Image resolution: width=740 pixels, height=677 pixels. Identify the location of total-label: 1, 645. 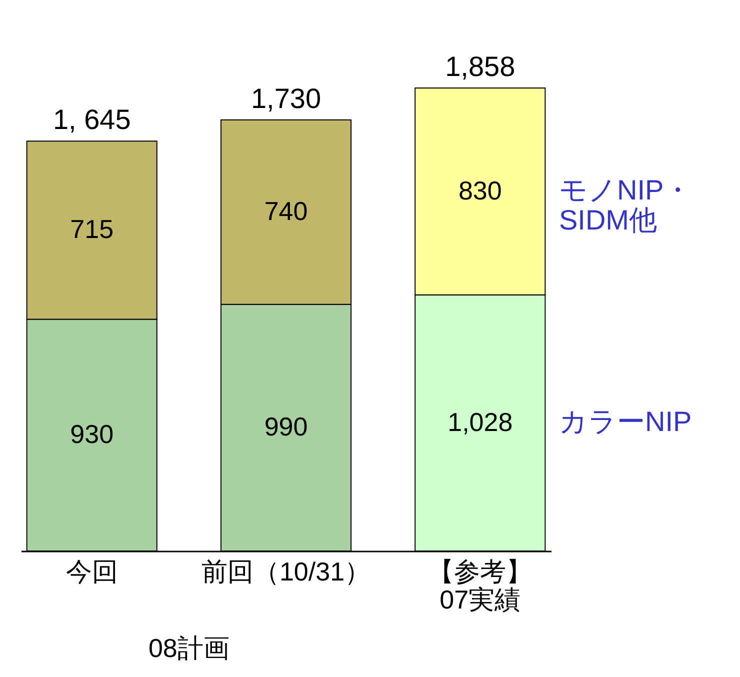
(91, 120).